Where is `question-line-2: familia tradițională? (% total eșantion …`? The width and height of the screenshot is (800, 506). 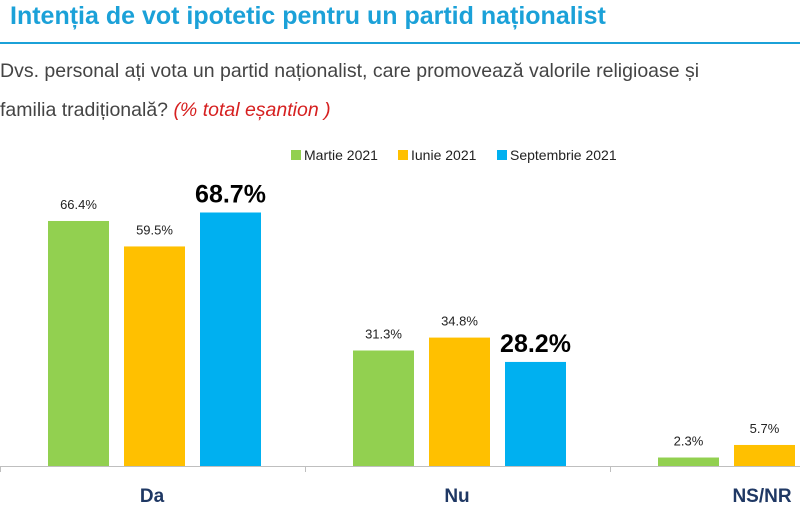 question-line-2: familia tradițională? (% total eșantion … is located at coordinates (165, 110).